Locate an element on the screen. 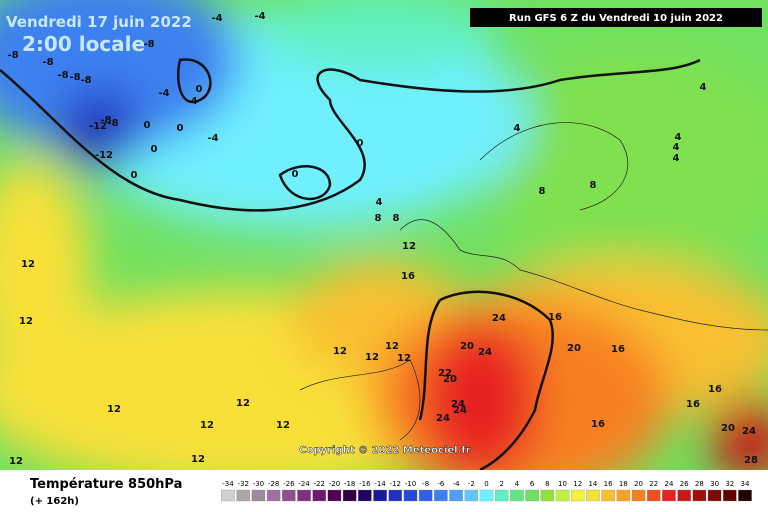  scale-tick-label: -10 is located at coordinates (410, 484).